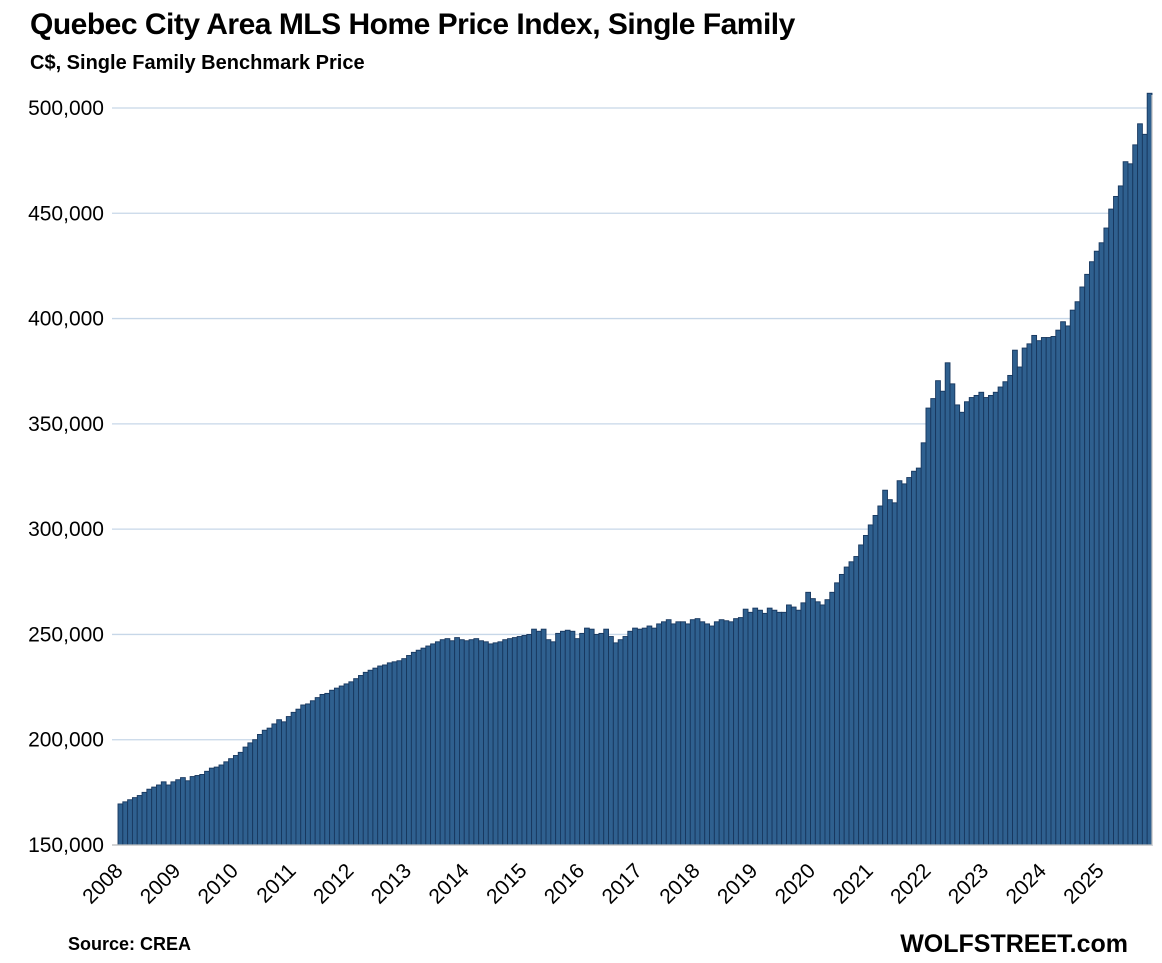  I want to click on x-tick-label: 2016, so click(564, 883).